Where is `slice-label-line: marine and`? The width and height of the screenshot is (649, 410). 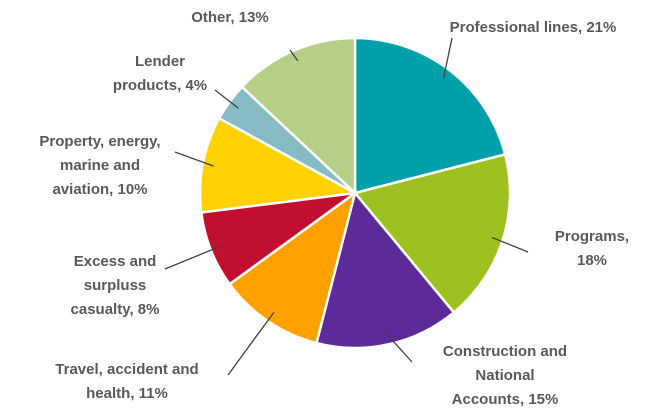
slice-label-line: marine and is located at coordinates (100, 165).